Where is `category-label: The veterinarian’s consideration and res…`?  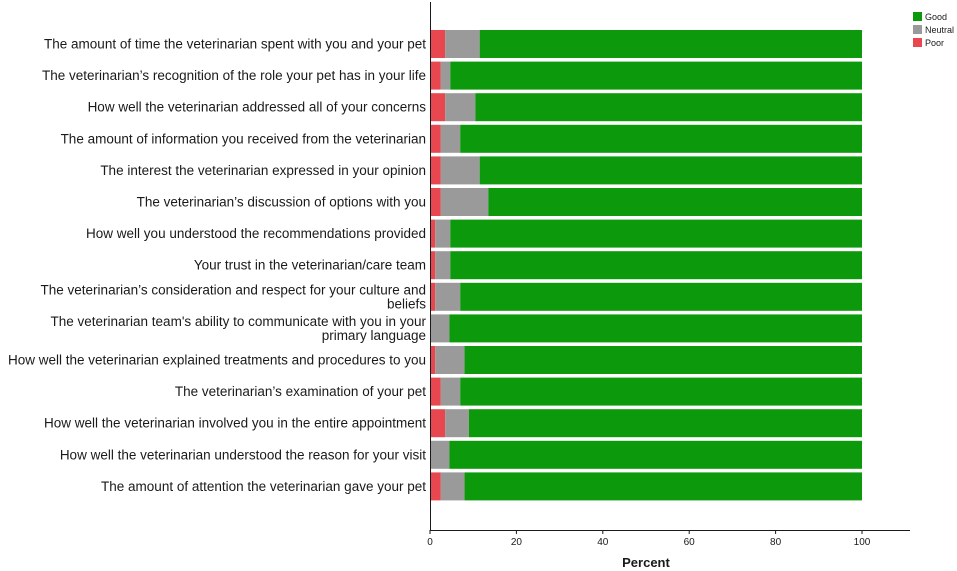 category-label: The veterinarian’s consideration and res… is located at coordinates (234, 296).